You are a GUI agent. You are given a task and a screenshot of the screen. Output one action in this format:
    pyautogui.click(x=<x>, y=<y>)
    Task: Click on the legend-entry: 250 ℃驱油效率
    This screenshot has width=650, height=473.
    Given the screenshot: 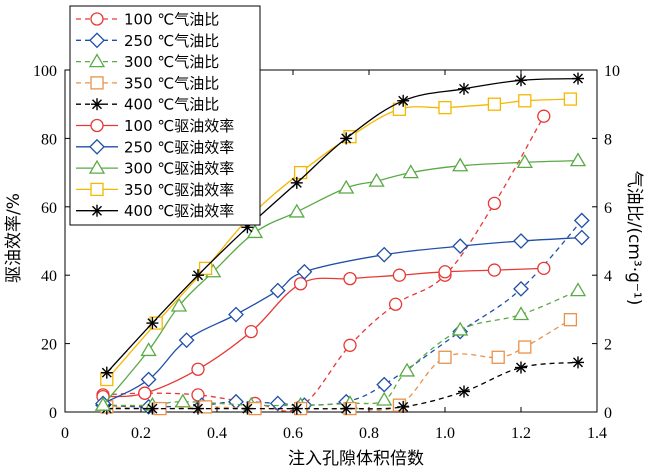 What is the action you would take?
    pyautogui.click(x=155, y=147)
    